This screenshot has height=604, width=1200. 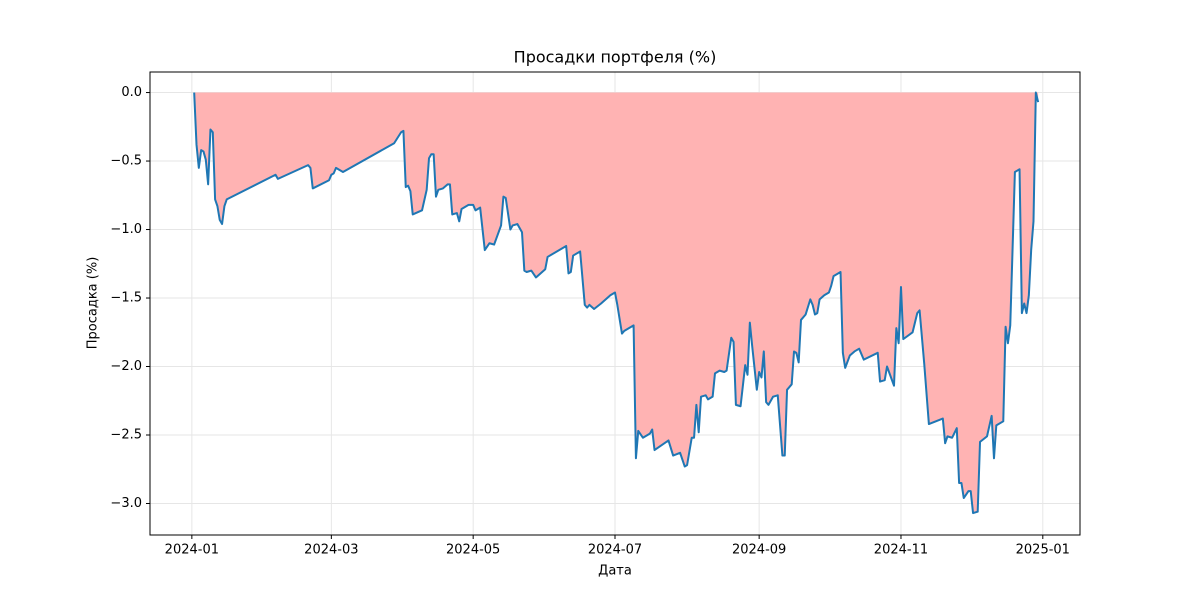 I want to click on y-tick-label: −1.0, so click(x=126, y=229).